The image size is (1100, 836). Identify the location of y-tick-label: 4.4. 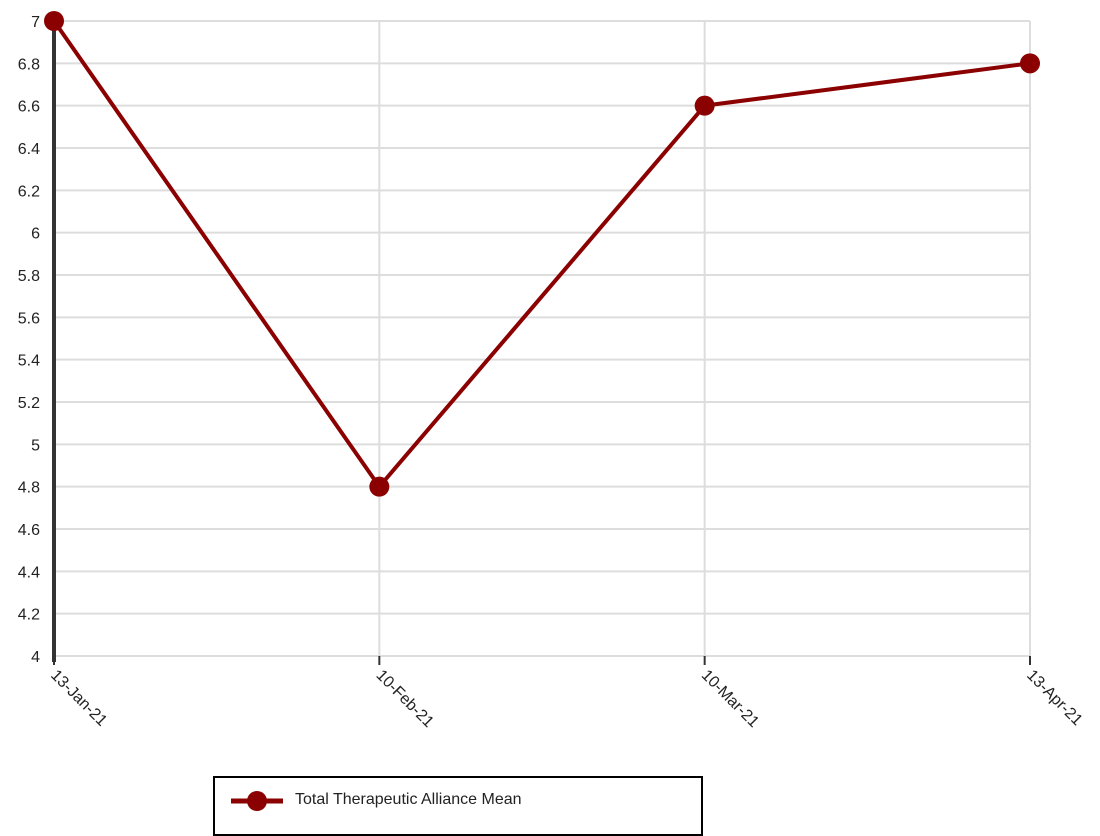
(29, 572).